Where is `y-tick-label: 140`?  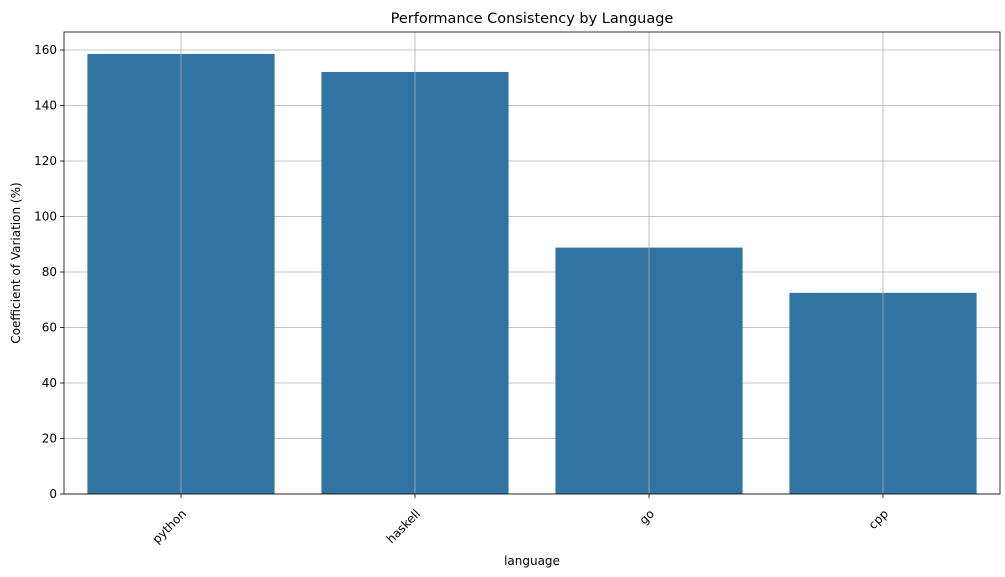 y-tick-label: 140 is located at coordinates (45, 106).